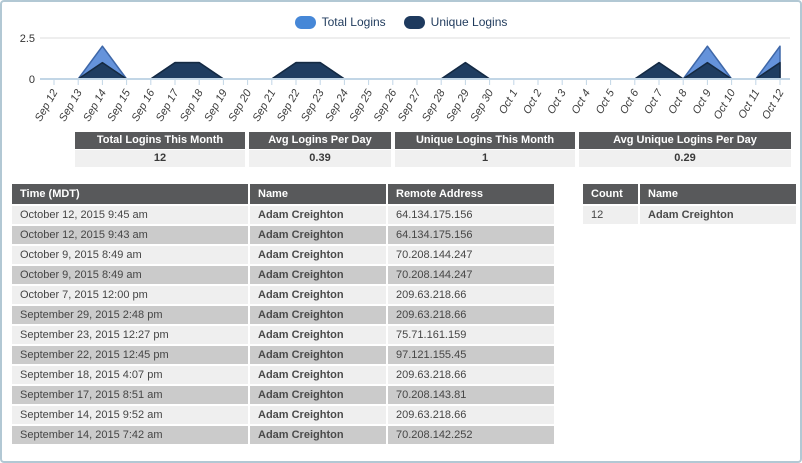  I want to click on unique-logins-area, so click(417, 70).